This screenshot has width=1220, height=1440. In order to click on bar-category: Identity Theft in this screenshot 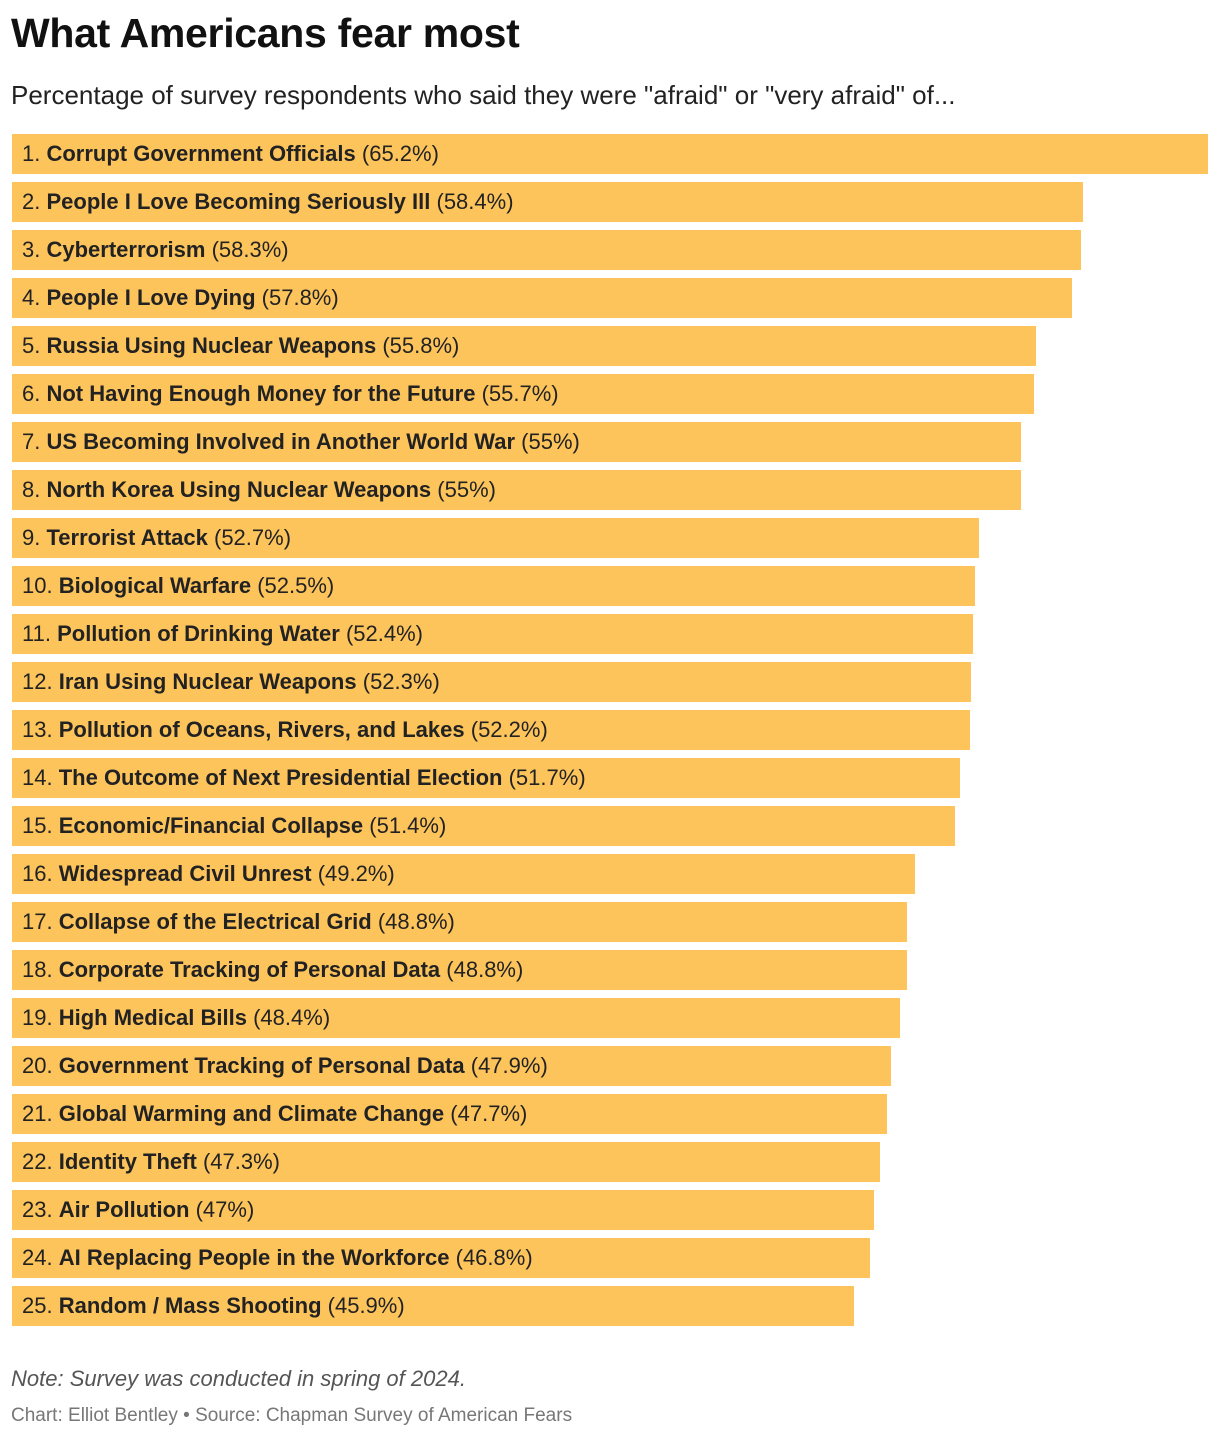, I will do `click(127, 1161)`.